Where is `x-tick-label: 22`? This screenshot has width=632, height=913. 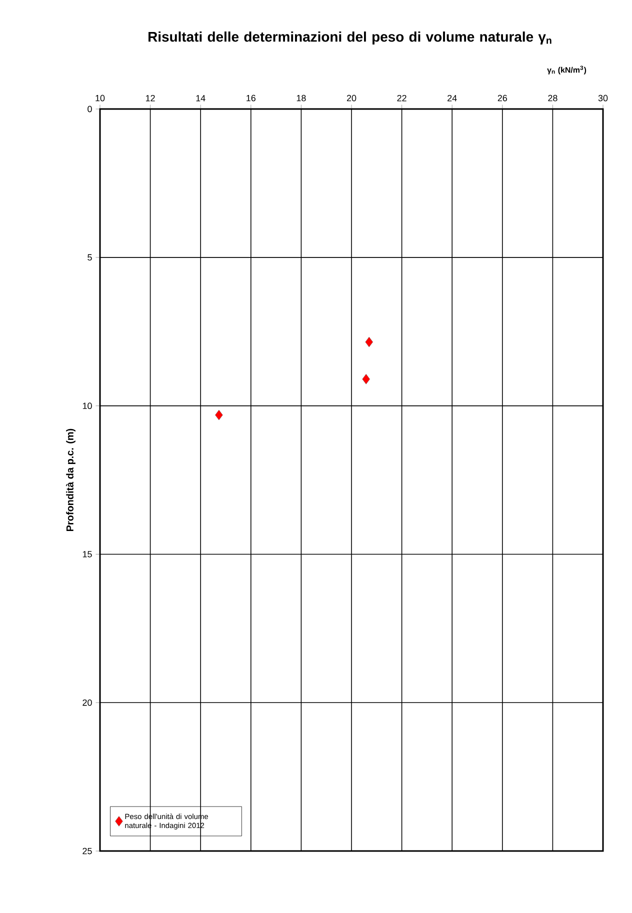
x-tick-label: 22 is located at coordinates (401, 98).